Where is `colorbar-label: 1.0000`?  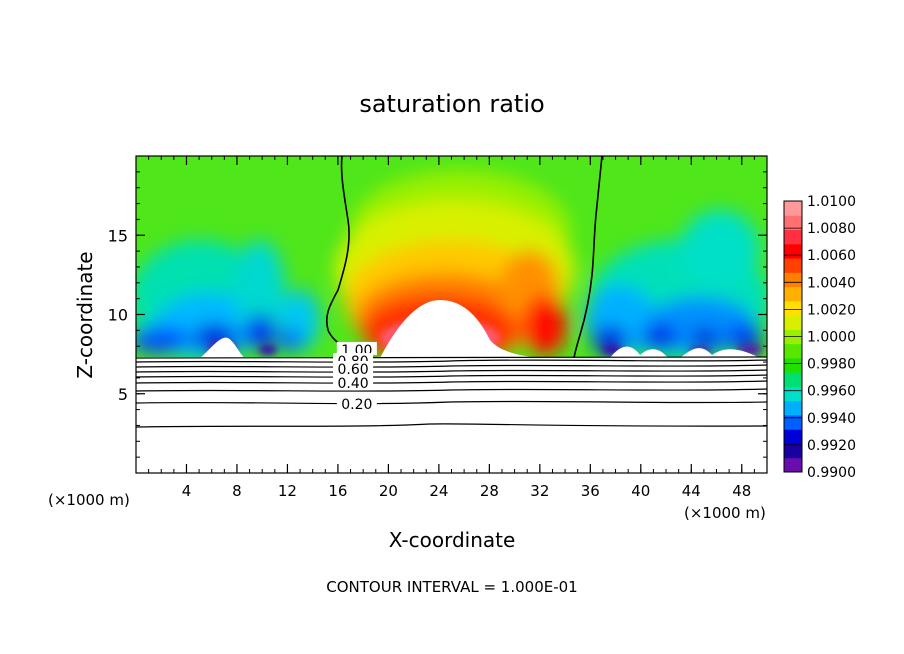
colorbar-label: 1.0000 is located at coordinates (831, 338).